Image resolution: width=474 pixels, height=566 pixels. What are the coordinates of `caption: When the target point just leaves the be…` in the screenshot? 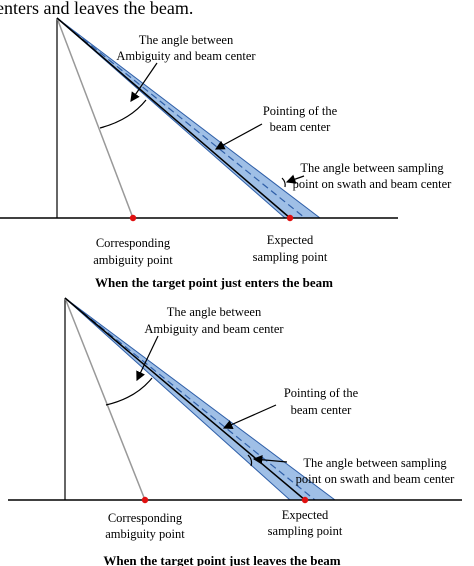 It's located at (221, 559).